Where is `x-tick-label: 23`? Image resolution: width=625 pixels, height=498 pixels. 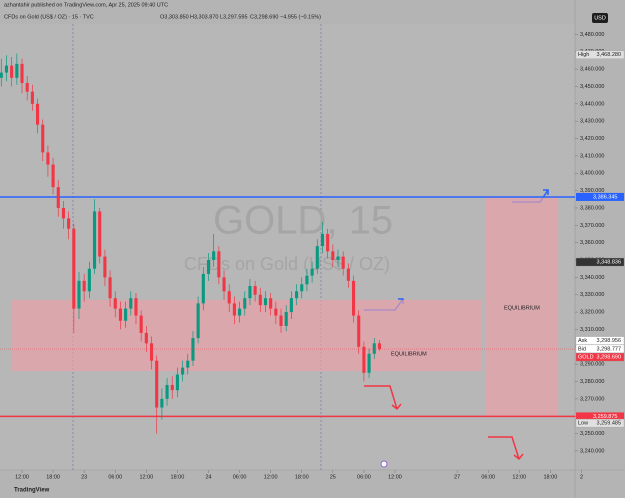
x-tick-label: 23 is located at coordinates (84, 477).